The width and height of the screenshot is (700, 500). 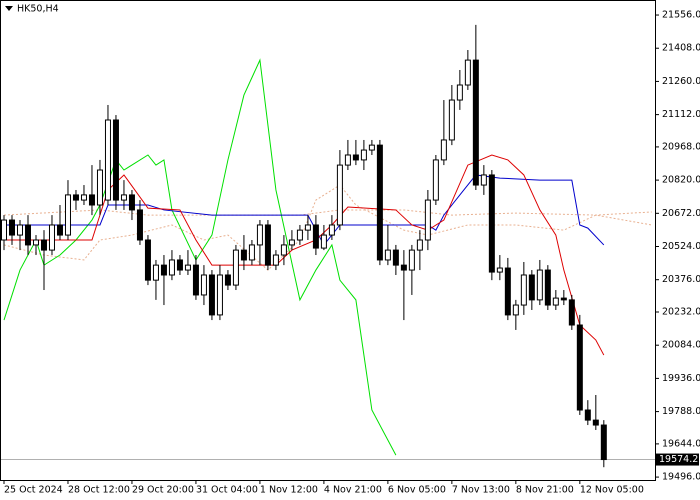 I want to click on y-tick-label: 19496.0, so click(x=681, y=477).